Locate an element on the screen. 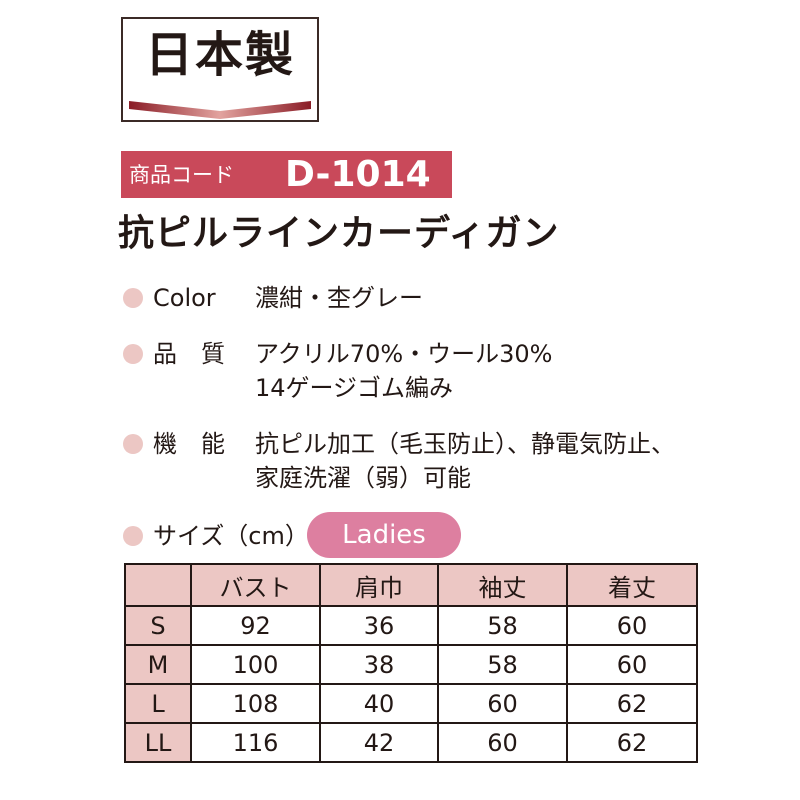 This screenshot has width=800, height=800. product-code-value: D-1014 is located at coordinates (358, 174).